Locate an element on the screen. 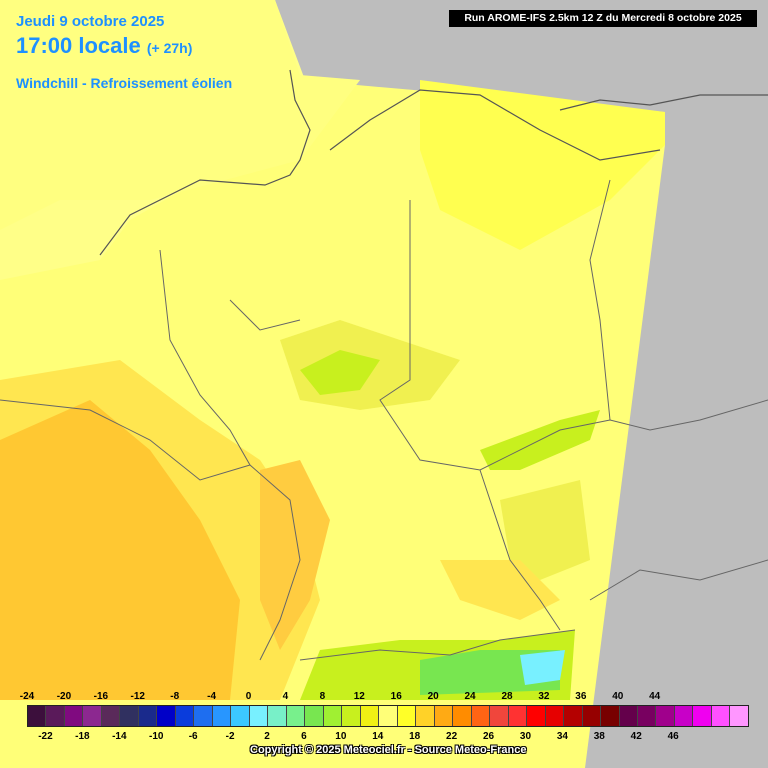 This screenshot has height=768, width=768. forecast-time: 17:00 locale (+ 27h) is located at coordinates (104, 46).